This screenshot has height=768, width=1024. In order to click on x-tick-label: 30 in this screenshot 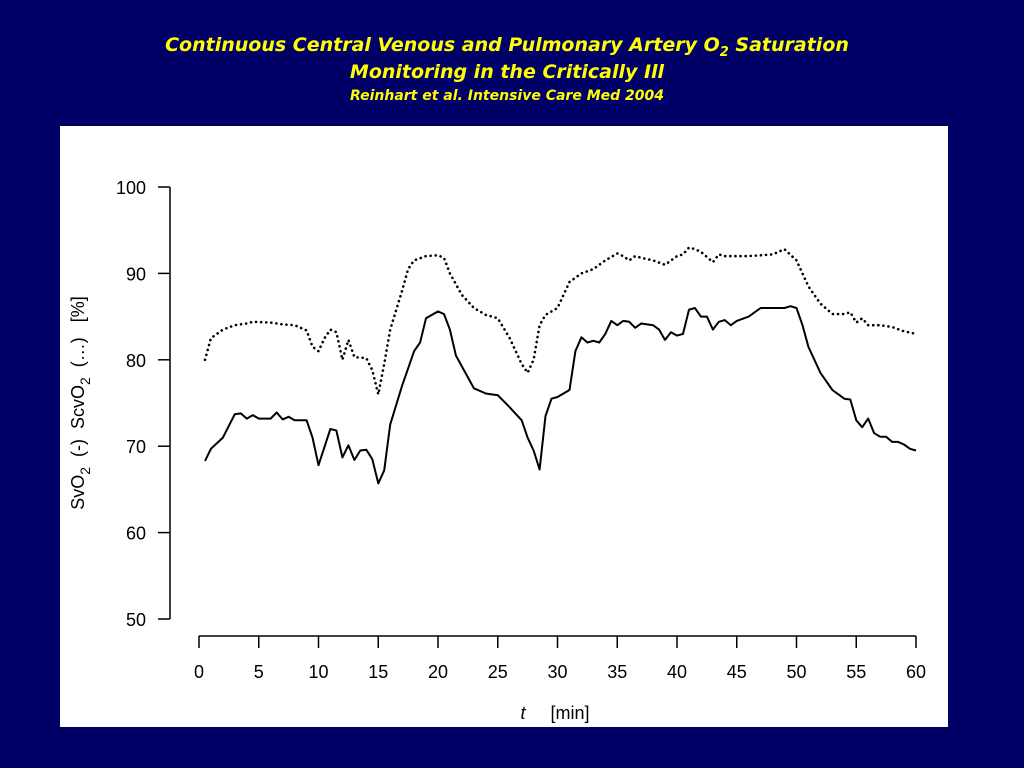, I will do `click(557, 672)`.